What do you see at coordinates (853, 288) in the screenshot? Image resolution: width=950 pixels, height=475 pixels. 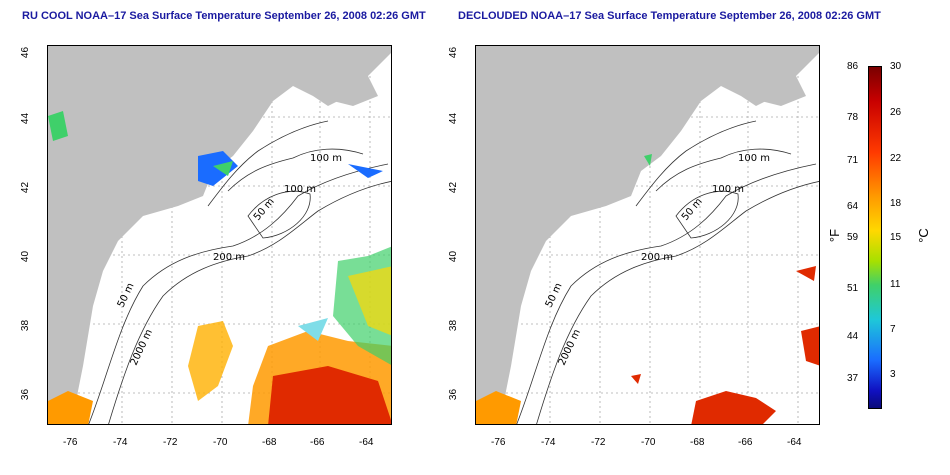 I see `colorbar-f-51: 51` at bounding box center [853, 288].